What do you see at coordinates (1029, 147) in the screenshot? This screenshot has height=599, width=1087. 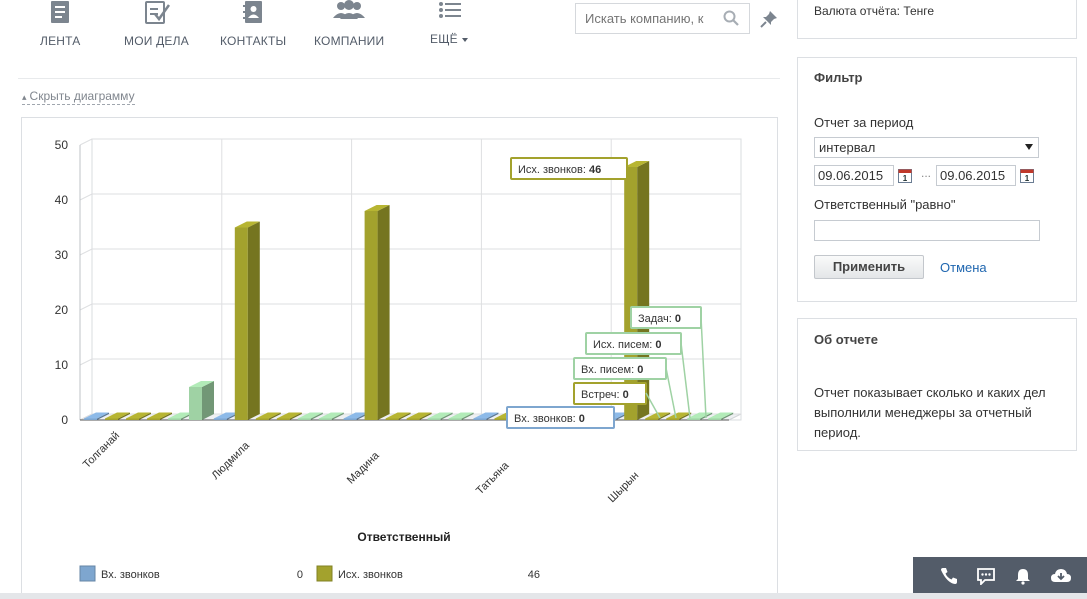 I see `dropdown-caret-icon` at bounding box center [1029, 147].